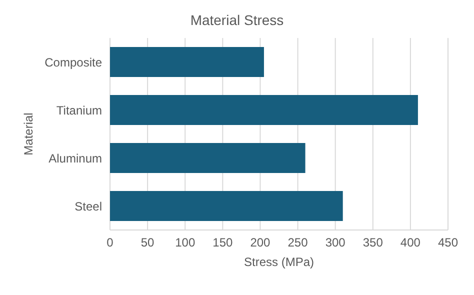  What do you see at coordinates (373, 243) in the screenshot?
I see `x-tick-label: 350` at bounding box center [373, 243].